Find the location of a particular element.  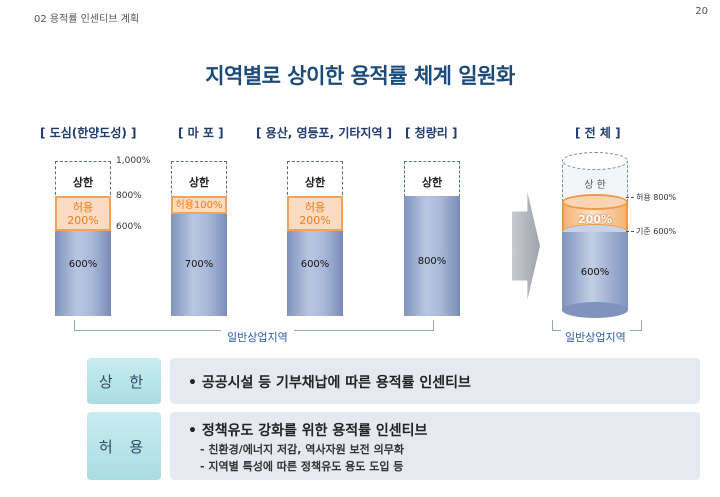

base-bar: 800% is located at coordinates (432, 256).